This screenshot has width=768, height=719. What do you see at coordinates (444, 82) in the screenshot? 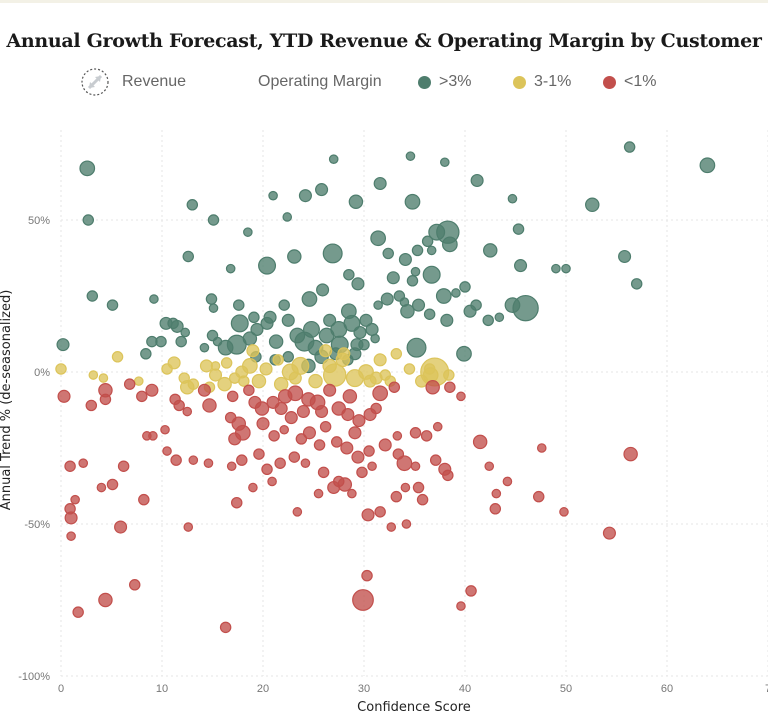
I see `legend-entry-high: >3%` at bounding box center [444, 82].